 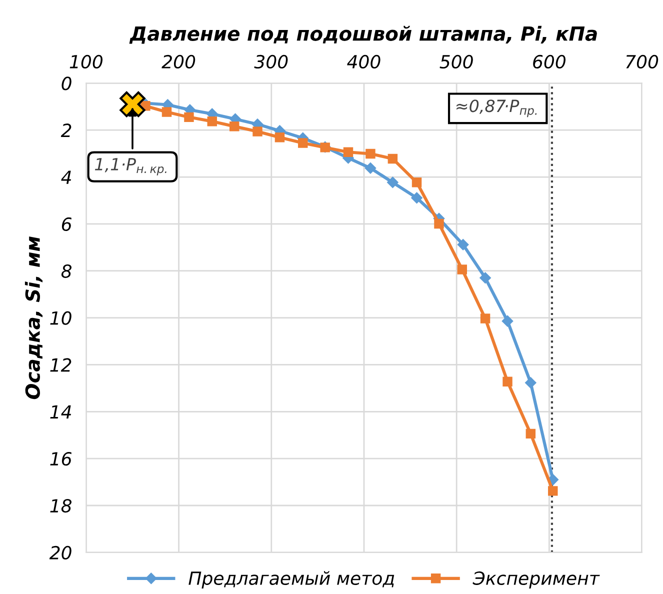 What do you see at coordinates (61, 459) in the screenshot?
I see `y-tick-label: 16` at bounding box center [61, 459].